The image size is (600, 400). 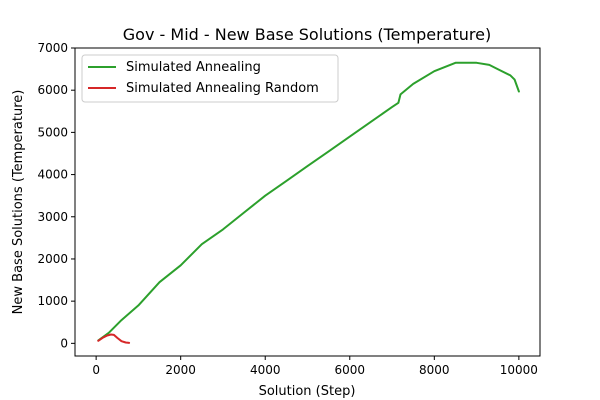 What do you see at coordinates (222, 88) in the screenshot?
I see `legend-label-simulated-annealing-random: Simulated Annealing Random` at bounding box center [222, 88].